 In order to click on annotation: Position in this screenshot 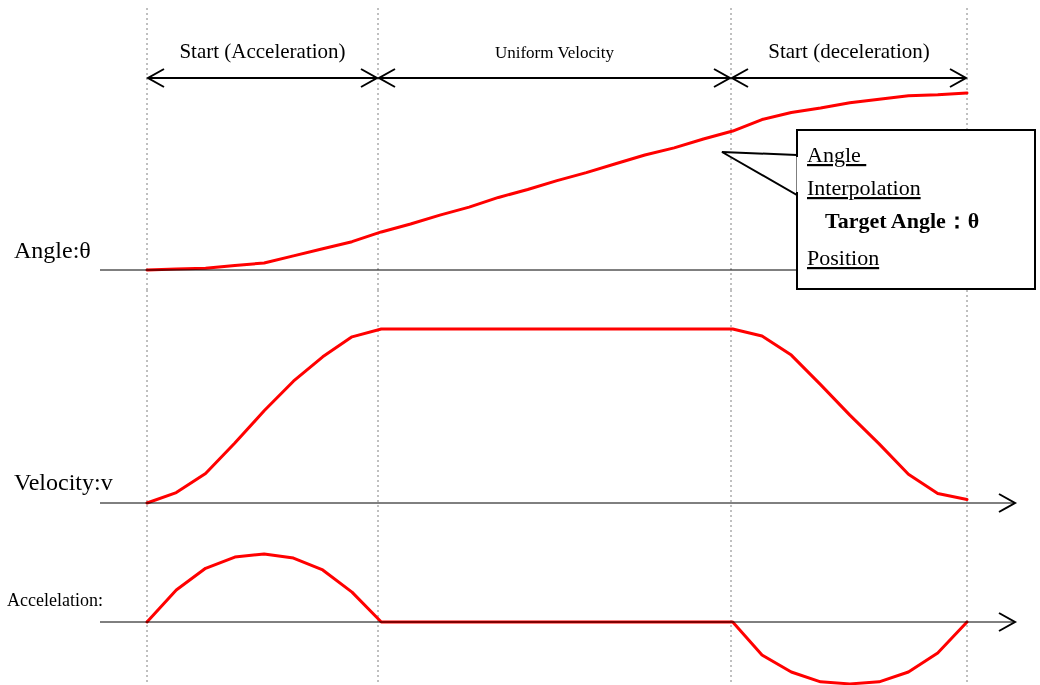, I will do `click(843, 257)`.